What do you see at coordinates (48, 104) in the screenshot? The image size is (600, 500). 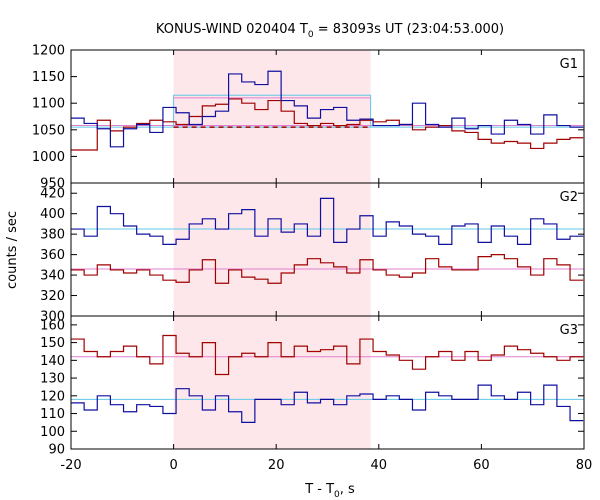 I see `y-tick-label: 1100` at bounding box center [48, 104].